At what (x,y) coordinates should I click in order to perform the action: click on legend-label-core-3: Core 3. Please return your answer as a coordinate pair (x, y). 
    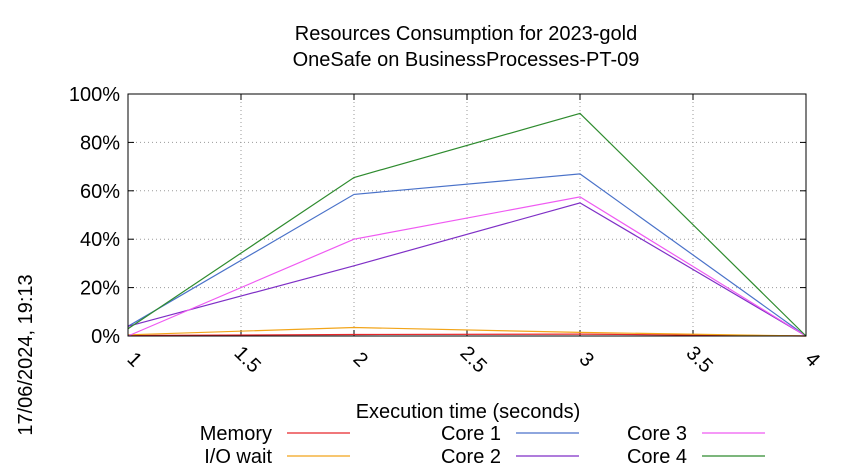
    Looking at the image, I should click on (657, 434).